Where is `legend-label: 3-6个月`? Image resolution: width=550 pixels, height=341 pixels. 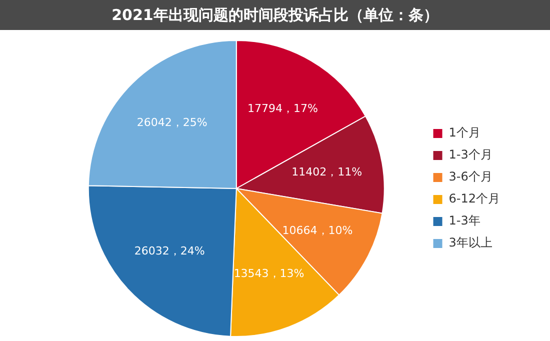 legend-label: 3-6个月 is located at coordinates (470, 177).